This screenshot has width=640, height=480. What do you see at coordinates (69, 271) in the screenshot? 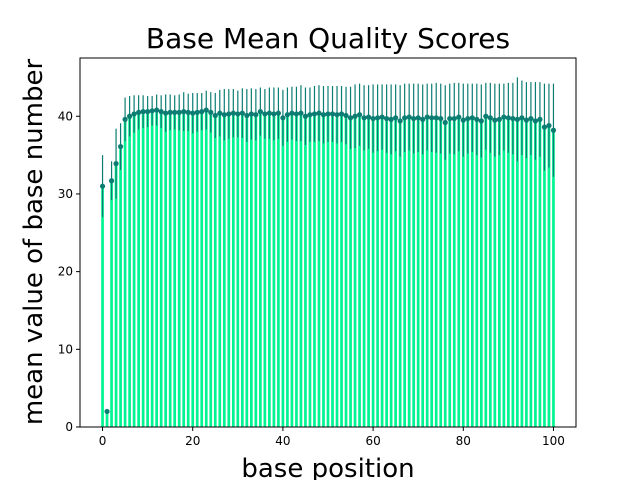
I see `y-axis-ticks: 0 10 20 30 40` at bounding box center [69, 271].